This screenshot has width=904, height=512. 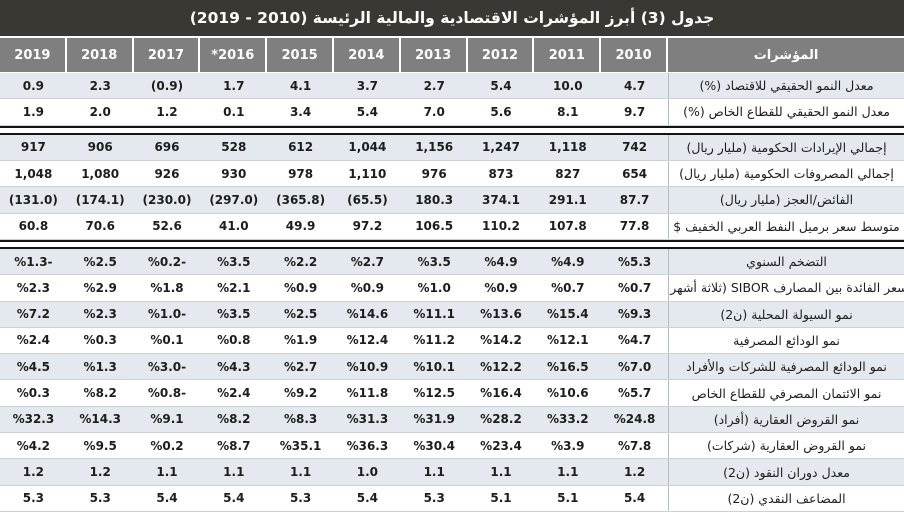 What do you see at coordinates (786, 314) in the screenshot?
I see `indicator-label: نمو السيولة المحلية (ن2)` at bounding box center [786, 314].